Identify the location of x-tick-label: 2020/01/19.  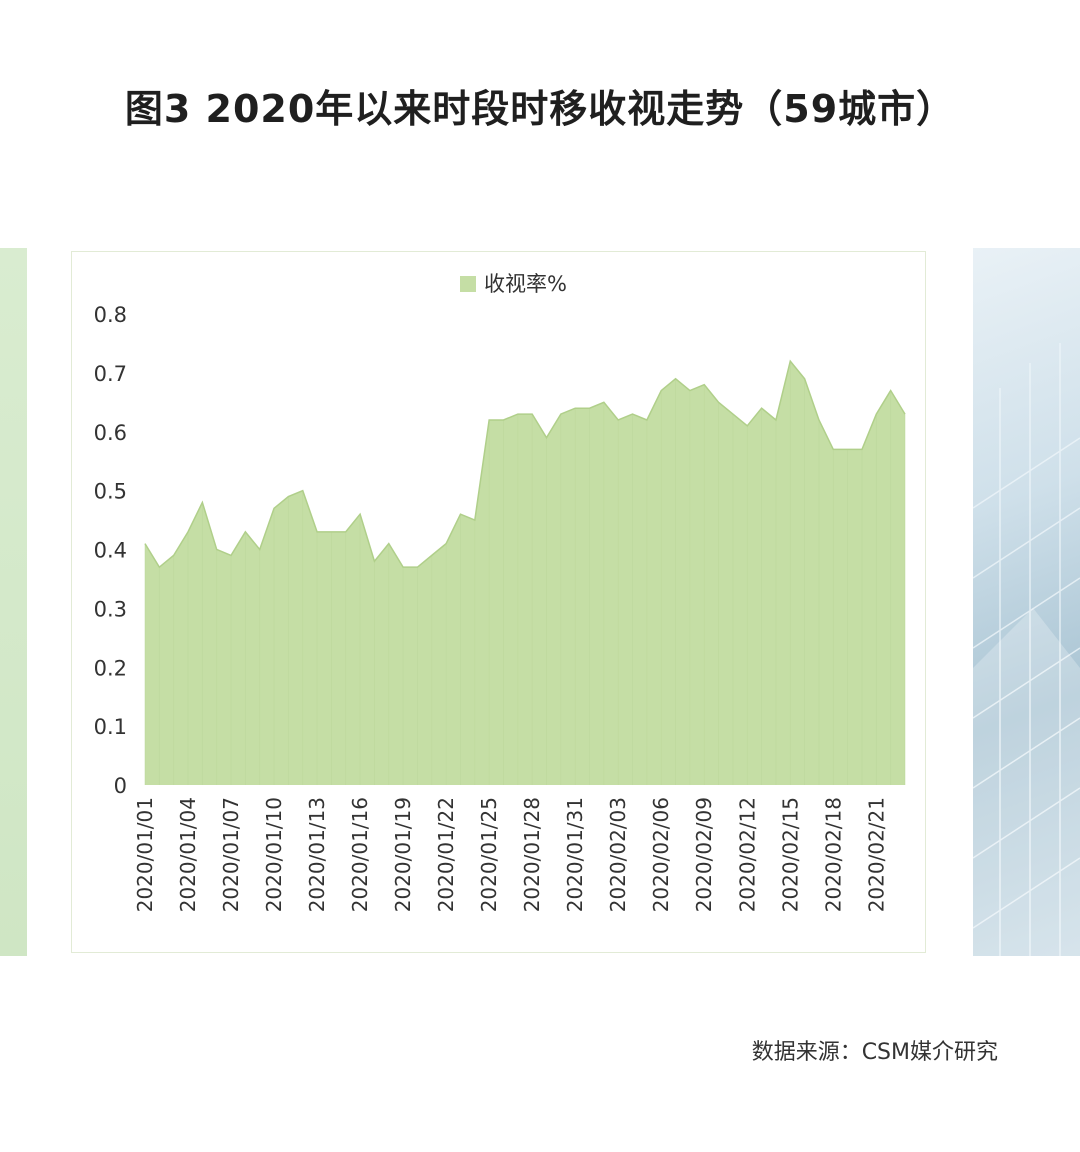
(403, 854).